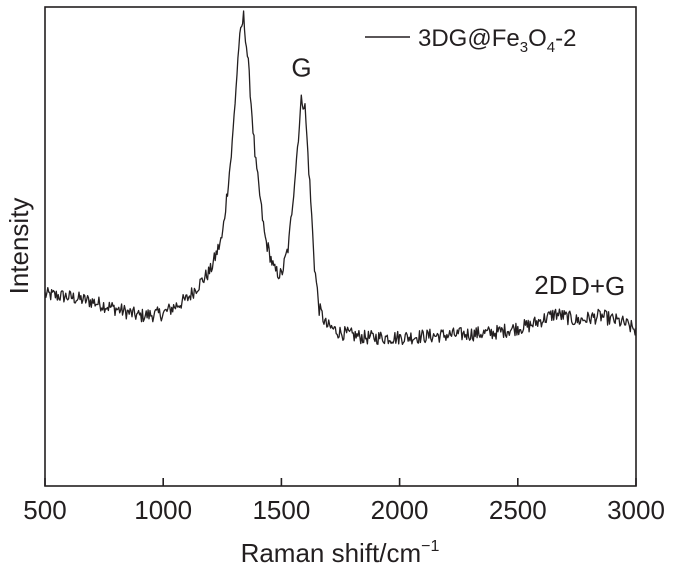  I want to click on x-axis-label-superscript: −1, so click(430, 546).